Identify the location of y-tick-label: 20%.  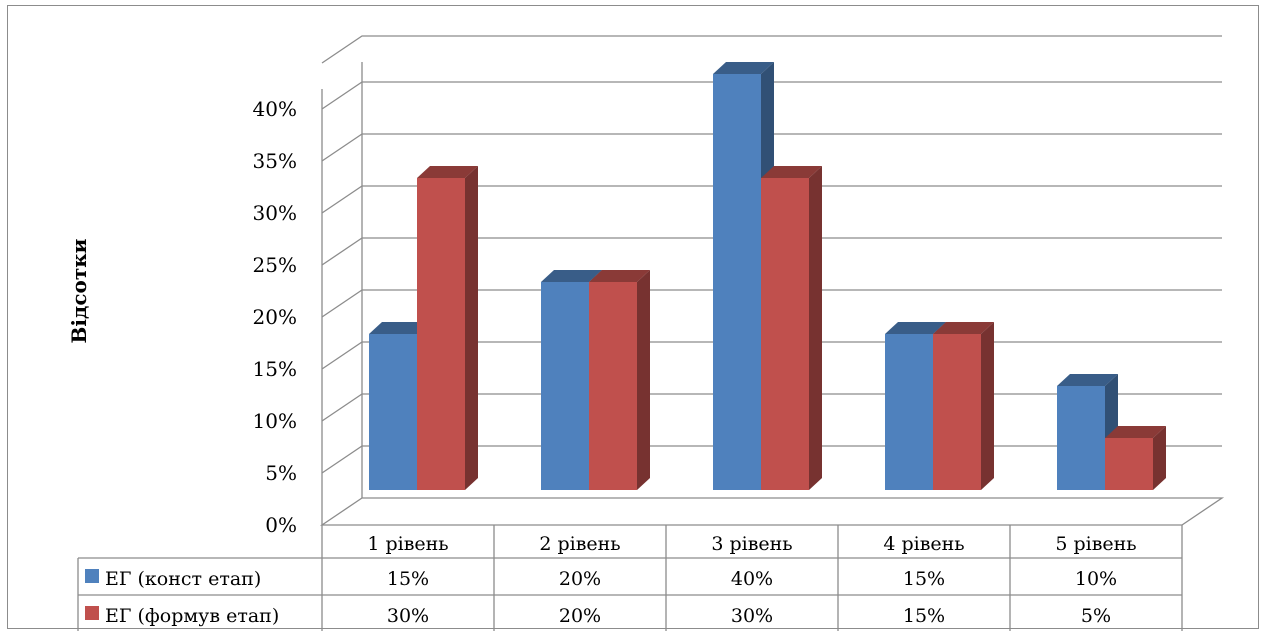
(275, 317).